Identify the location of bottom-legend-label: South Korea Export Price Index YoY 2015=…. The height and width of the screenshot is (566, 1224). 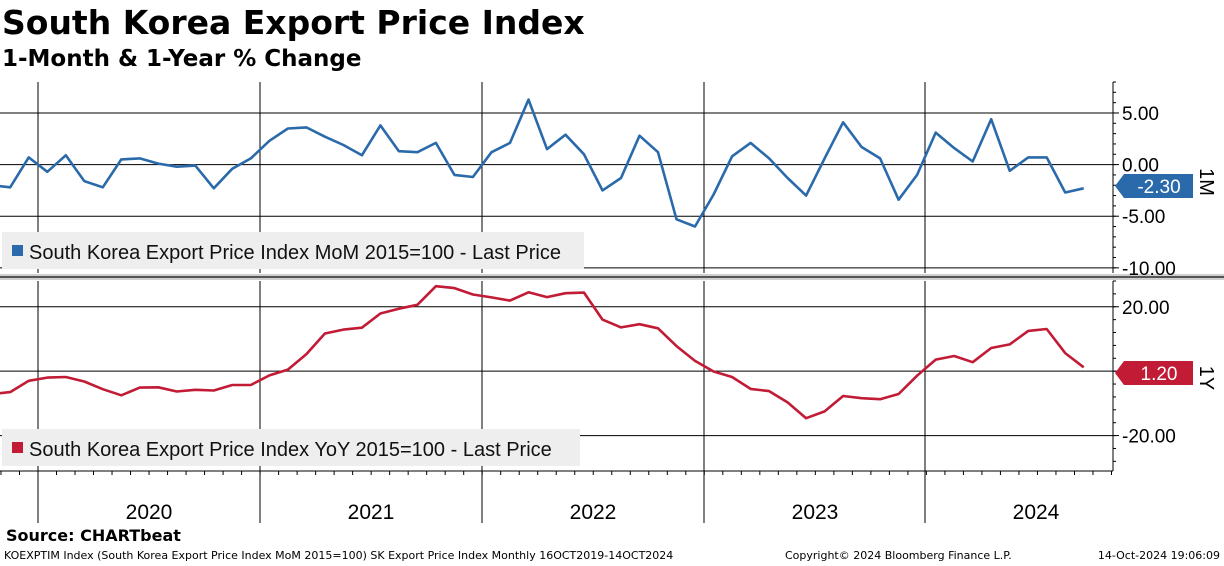
(290, 450).